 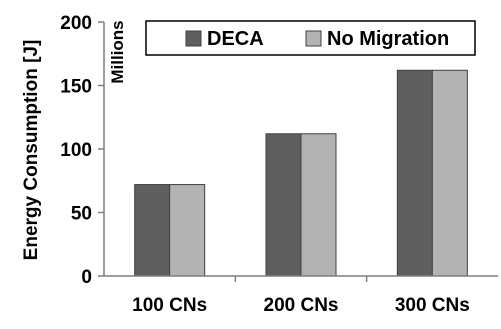 I want to click on x-tick-label: 300 CNs, so click(x=432, y=305).